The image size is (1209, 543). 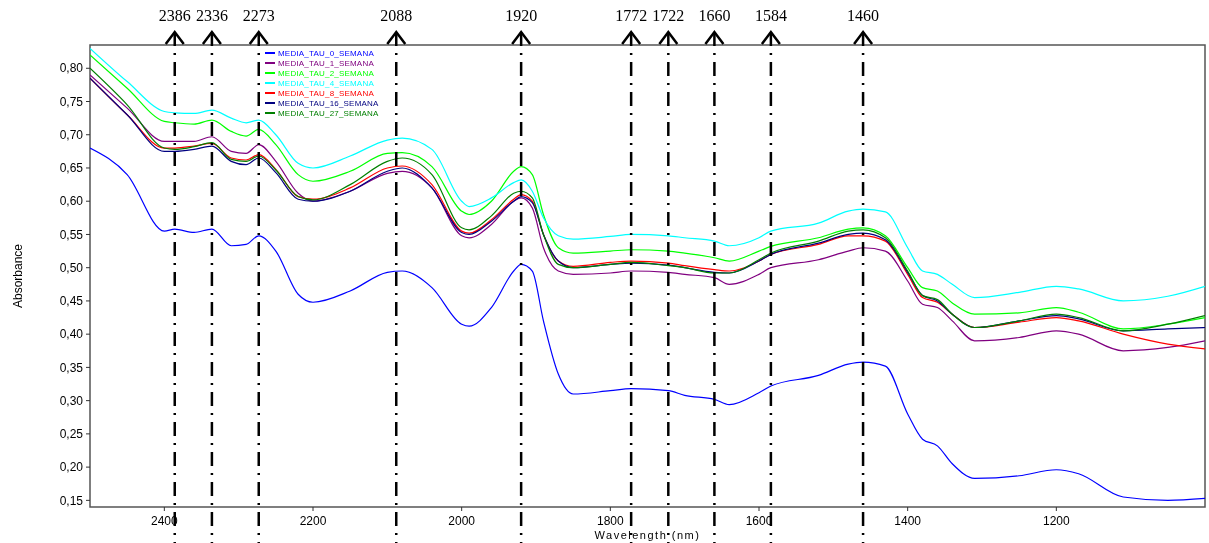 I want to click on x-tick-label: 1200, so click(x=1056, y=521).